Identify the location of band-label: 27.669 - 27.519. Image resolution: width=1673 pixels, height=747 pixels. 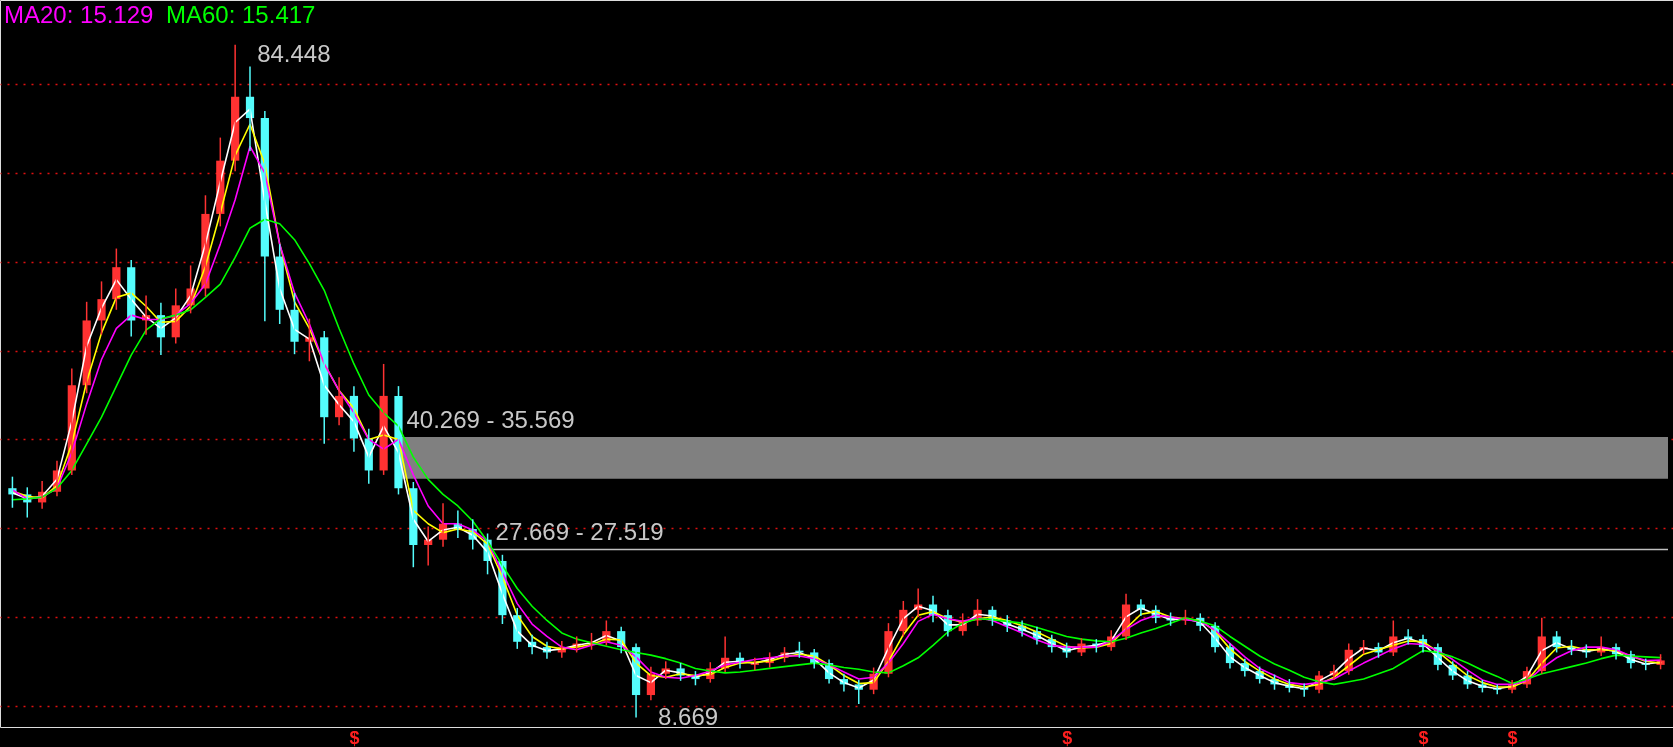
(579, 531).